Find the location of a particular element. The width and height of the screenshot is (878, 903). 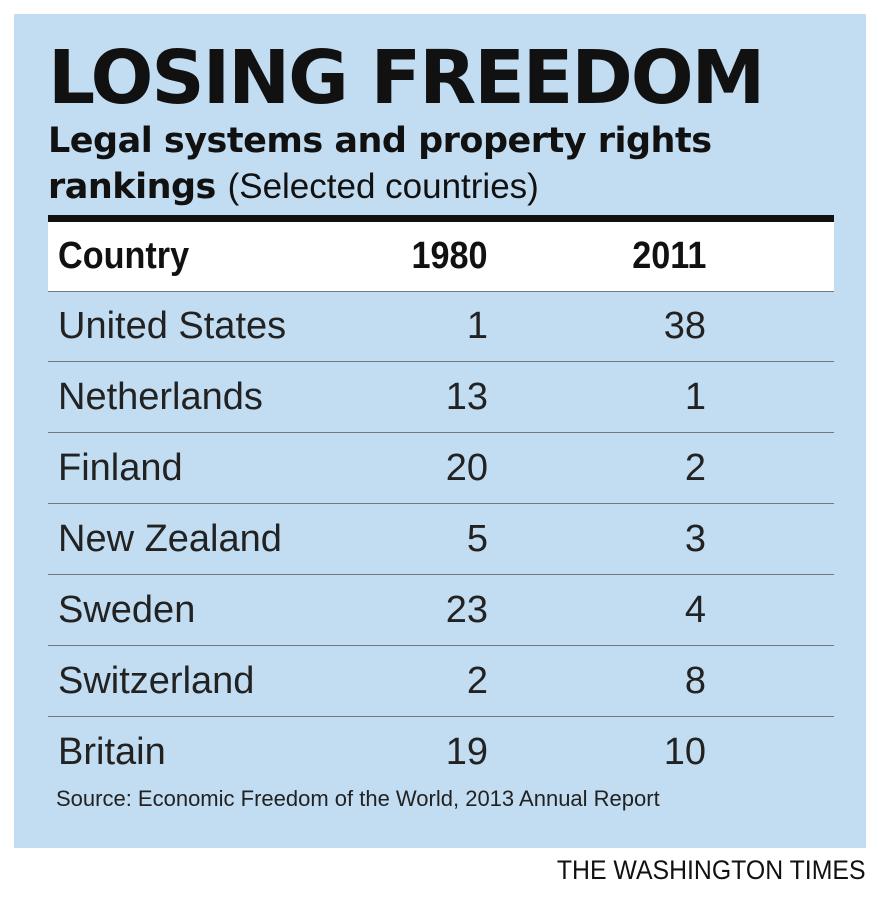

table-row: Netherlands 13 1 is located at coordinates (441, 397).